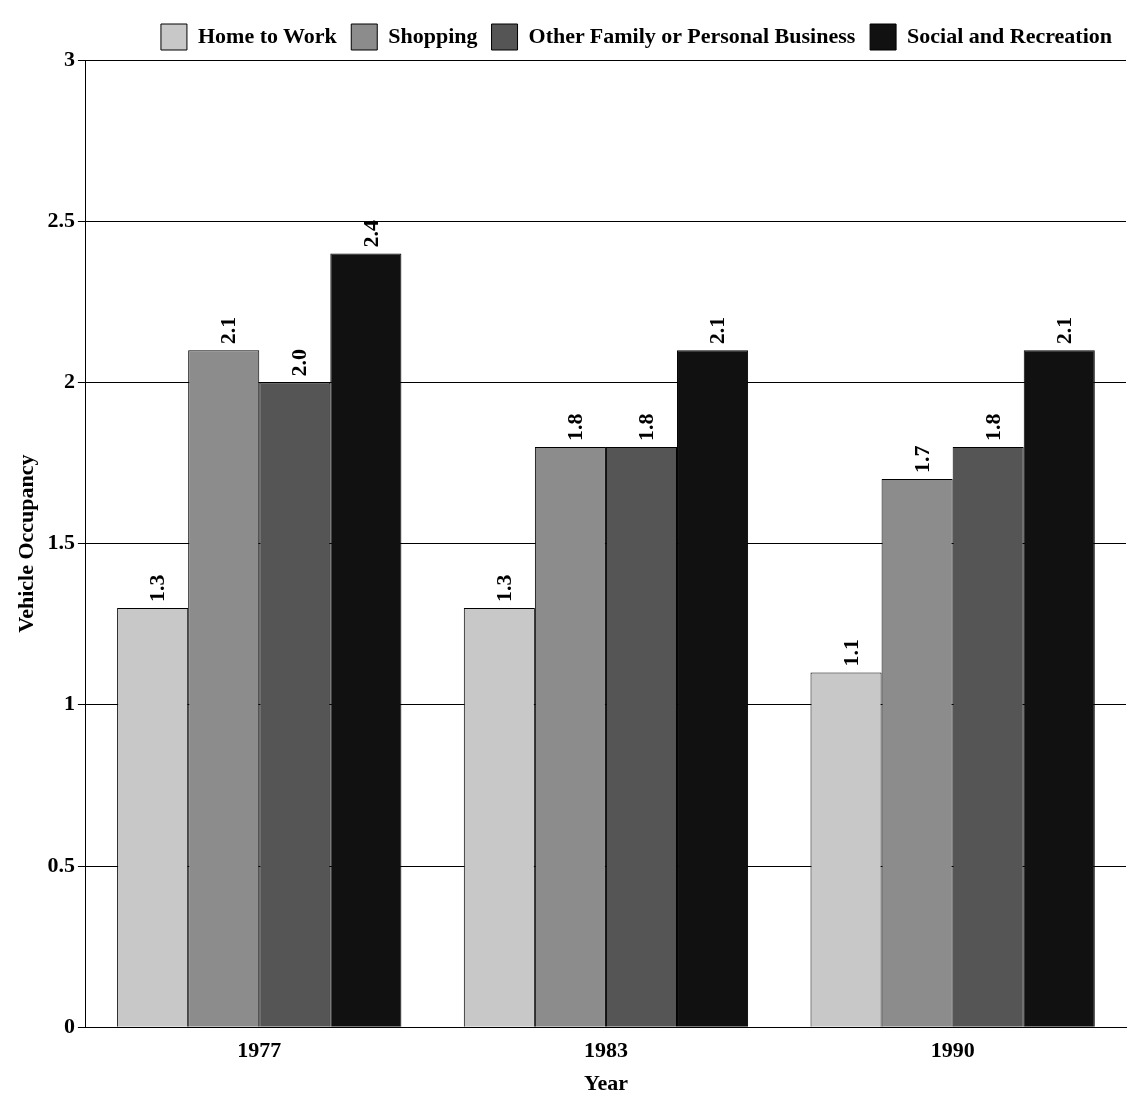 The height and width of the screenshot is (1112, 1136). Describe the element at coordinates (952, 1050) in the screenshot. I see `x-tick-label: 1990` at that location.